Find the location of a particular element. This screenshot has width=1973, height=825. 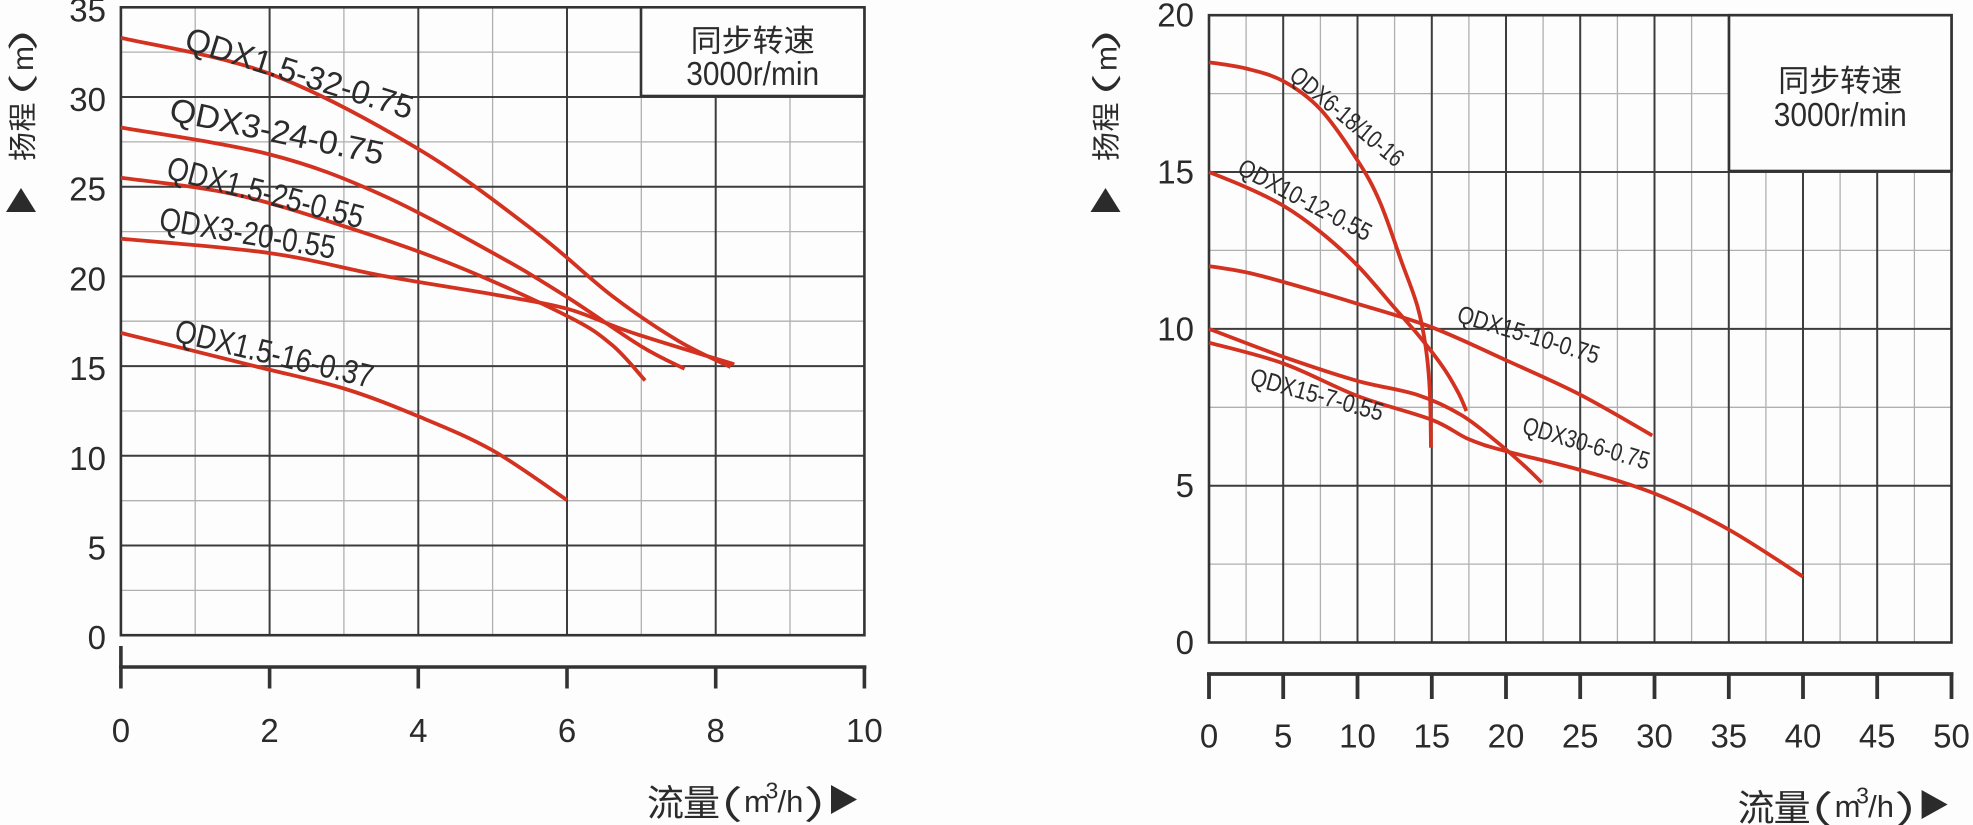

svg-text: 8 is located at coordinates (716, 730).